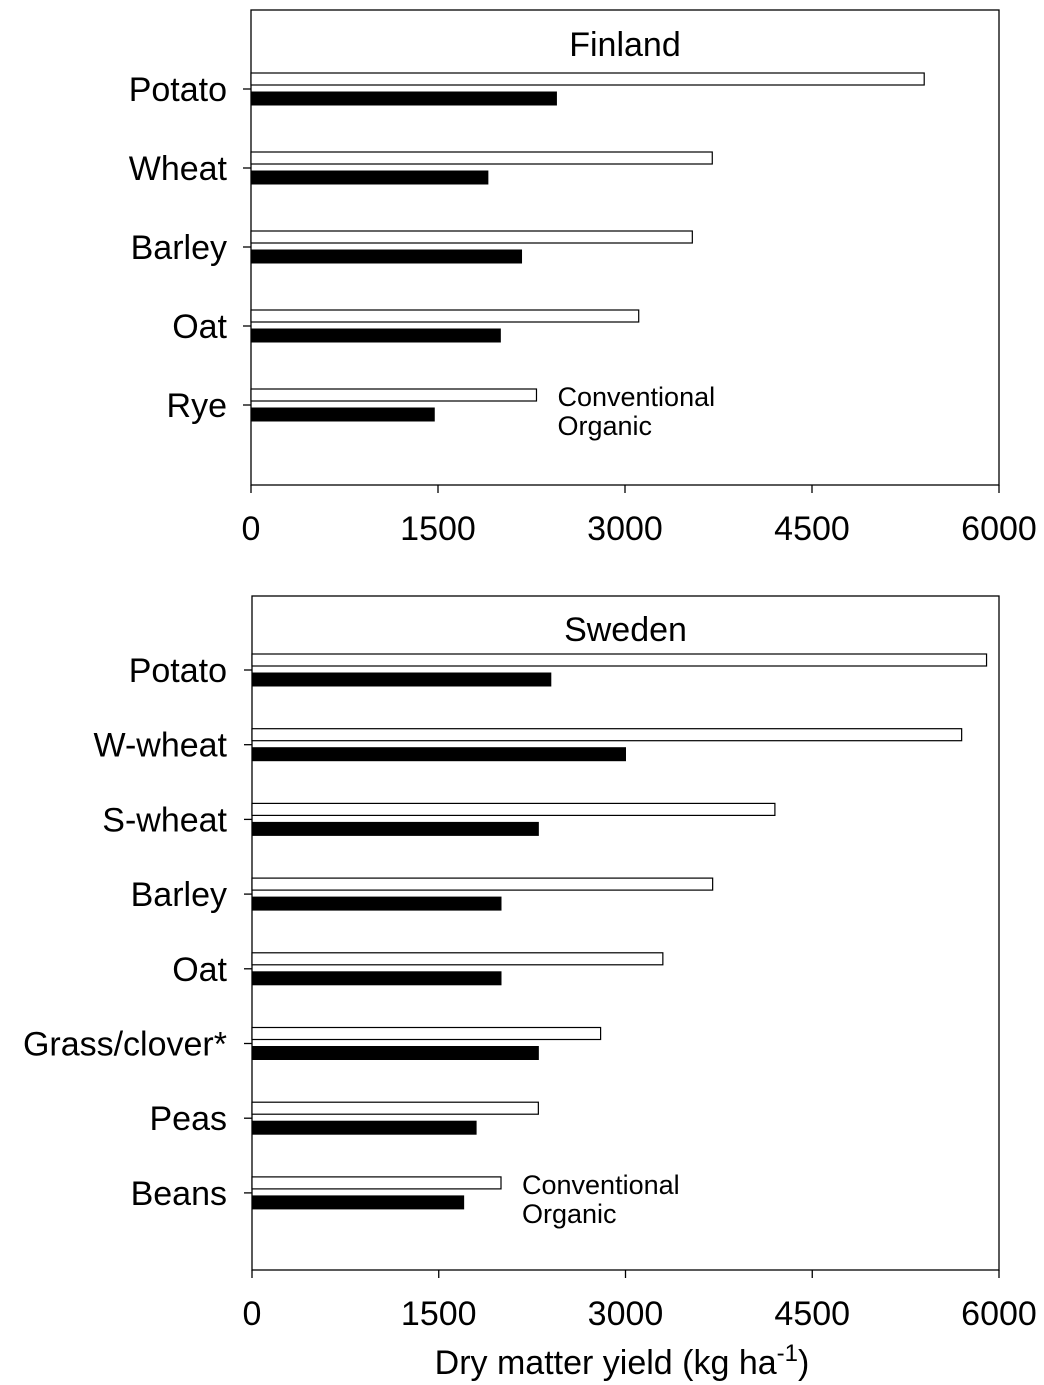 The image size is (1044, 1385). Describe the element at coordinates (482, 884) in the screenshot. I see `sweden-bar-conventional-barley` at that location.